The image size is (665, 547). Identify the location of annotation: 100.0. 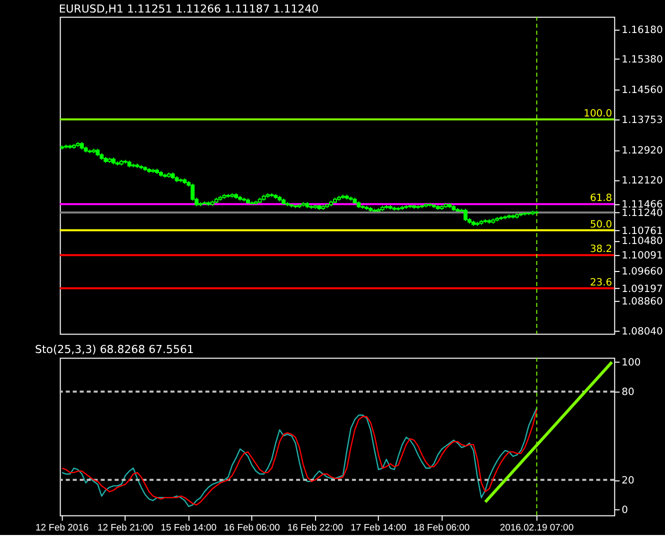
(598, 114).